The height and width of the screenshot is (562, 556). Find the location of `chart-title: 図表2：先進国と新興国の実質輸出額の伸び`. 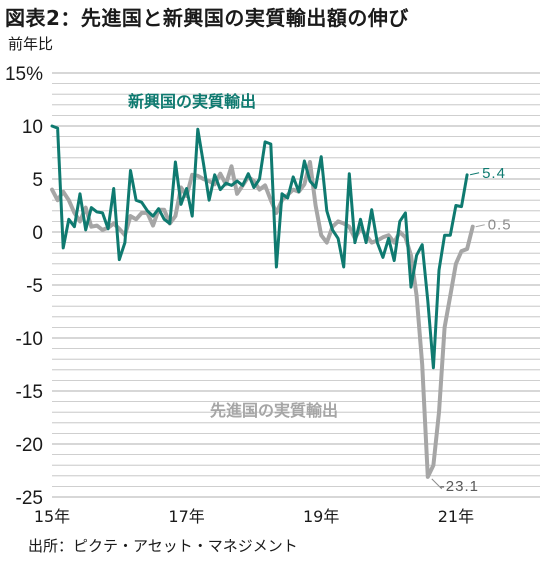

chart-title: 図表2：先進国と新興国の実質輸出額の伸び is located at coordinates (207, 18).